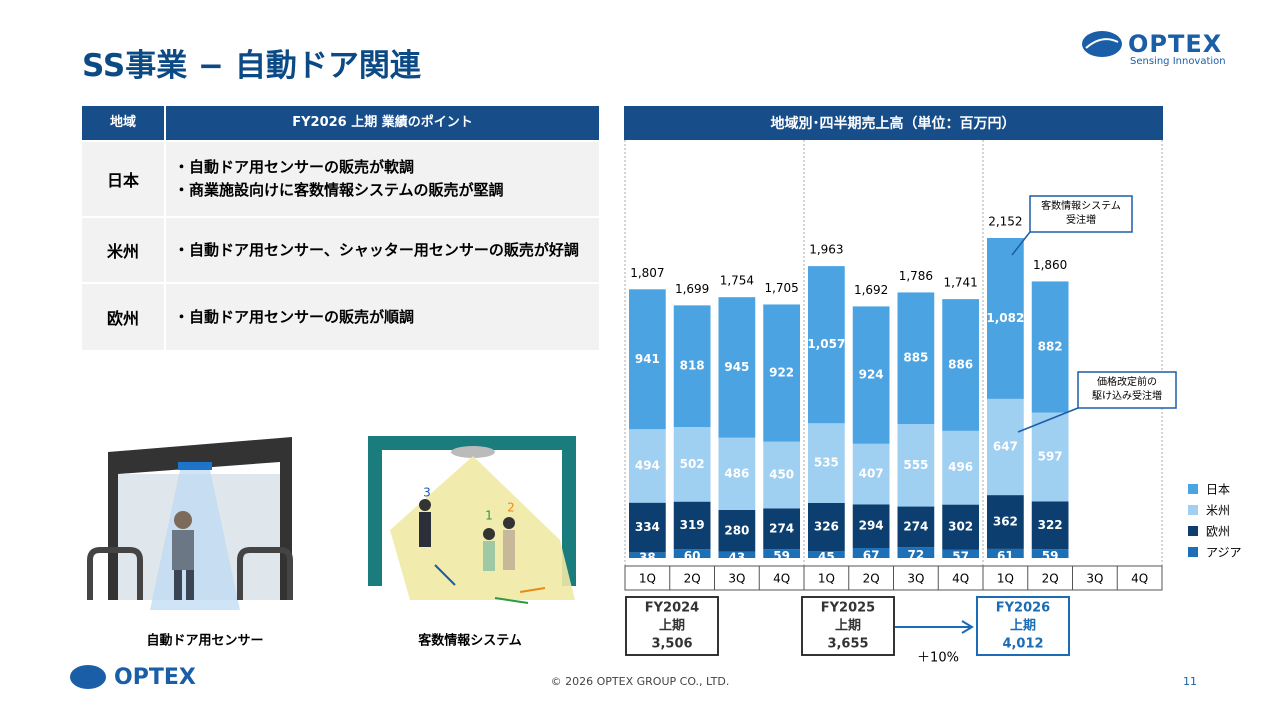 This screenshot has height=720, width=1280. I want to click on caption: 客数情報システム, so click(470, 641).